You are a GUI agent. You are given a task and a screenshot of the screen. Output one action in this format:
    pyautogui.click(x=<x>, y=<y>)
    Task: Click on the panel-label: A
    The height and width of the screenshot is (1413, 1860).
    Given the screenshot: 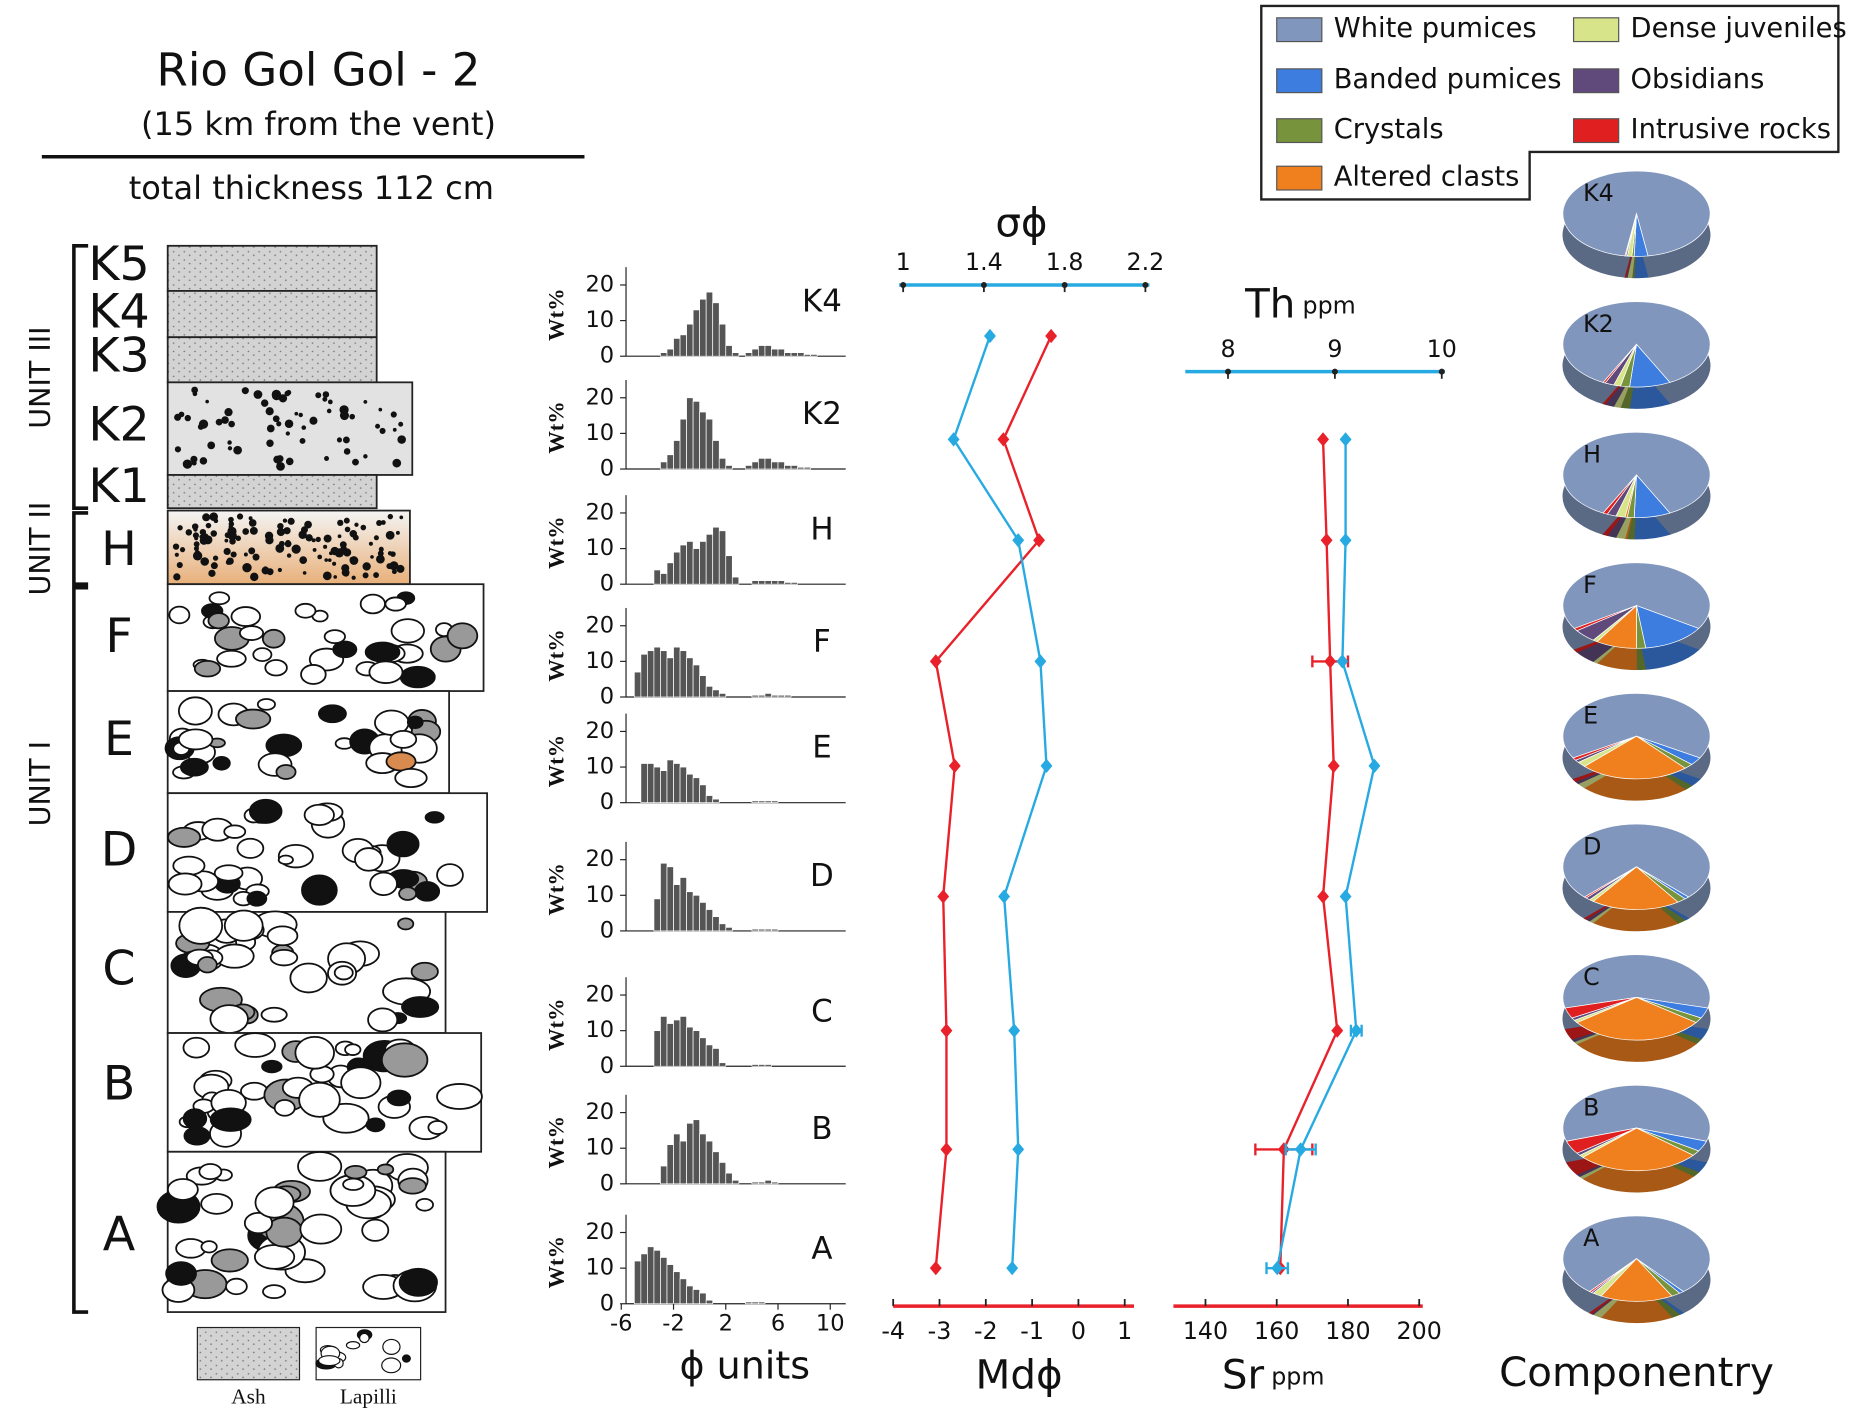 What is the action you would take?
    pyautogui.click(x=821, y=1249)
    